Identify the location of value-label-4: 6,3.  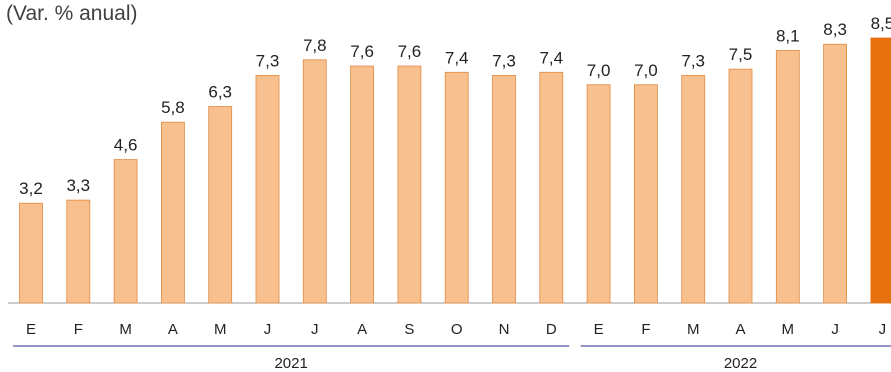
(220, 92).